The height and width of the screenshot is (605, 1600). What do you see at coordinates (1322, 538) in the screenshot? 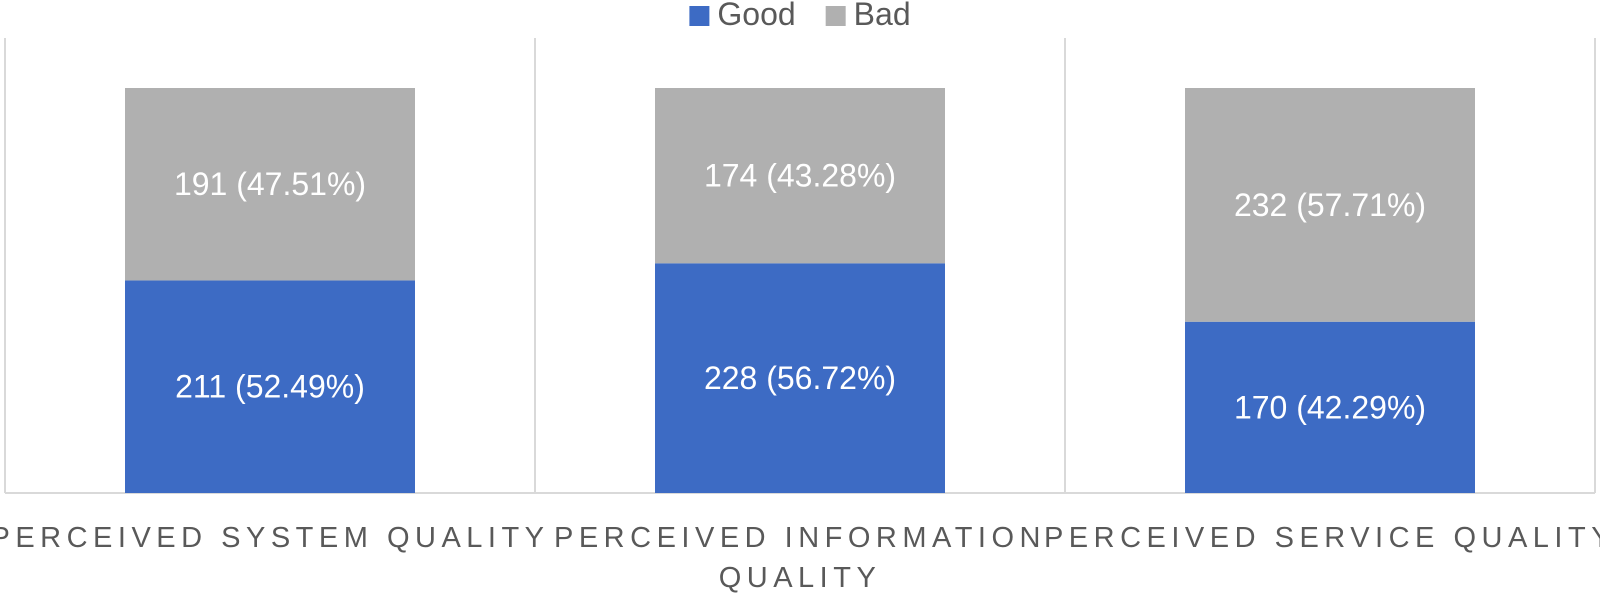
I see `category-label: PERCEIVED SERVICE QUALITY` at bounding box center [1322, 538].